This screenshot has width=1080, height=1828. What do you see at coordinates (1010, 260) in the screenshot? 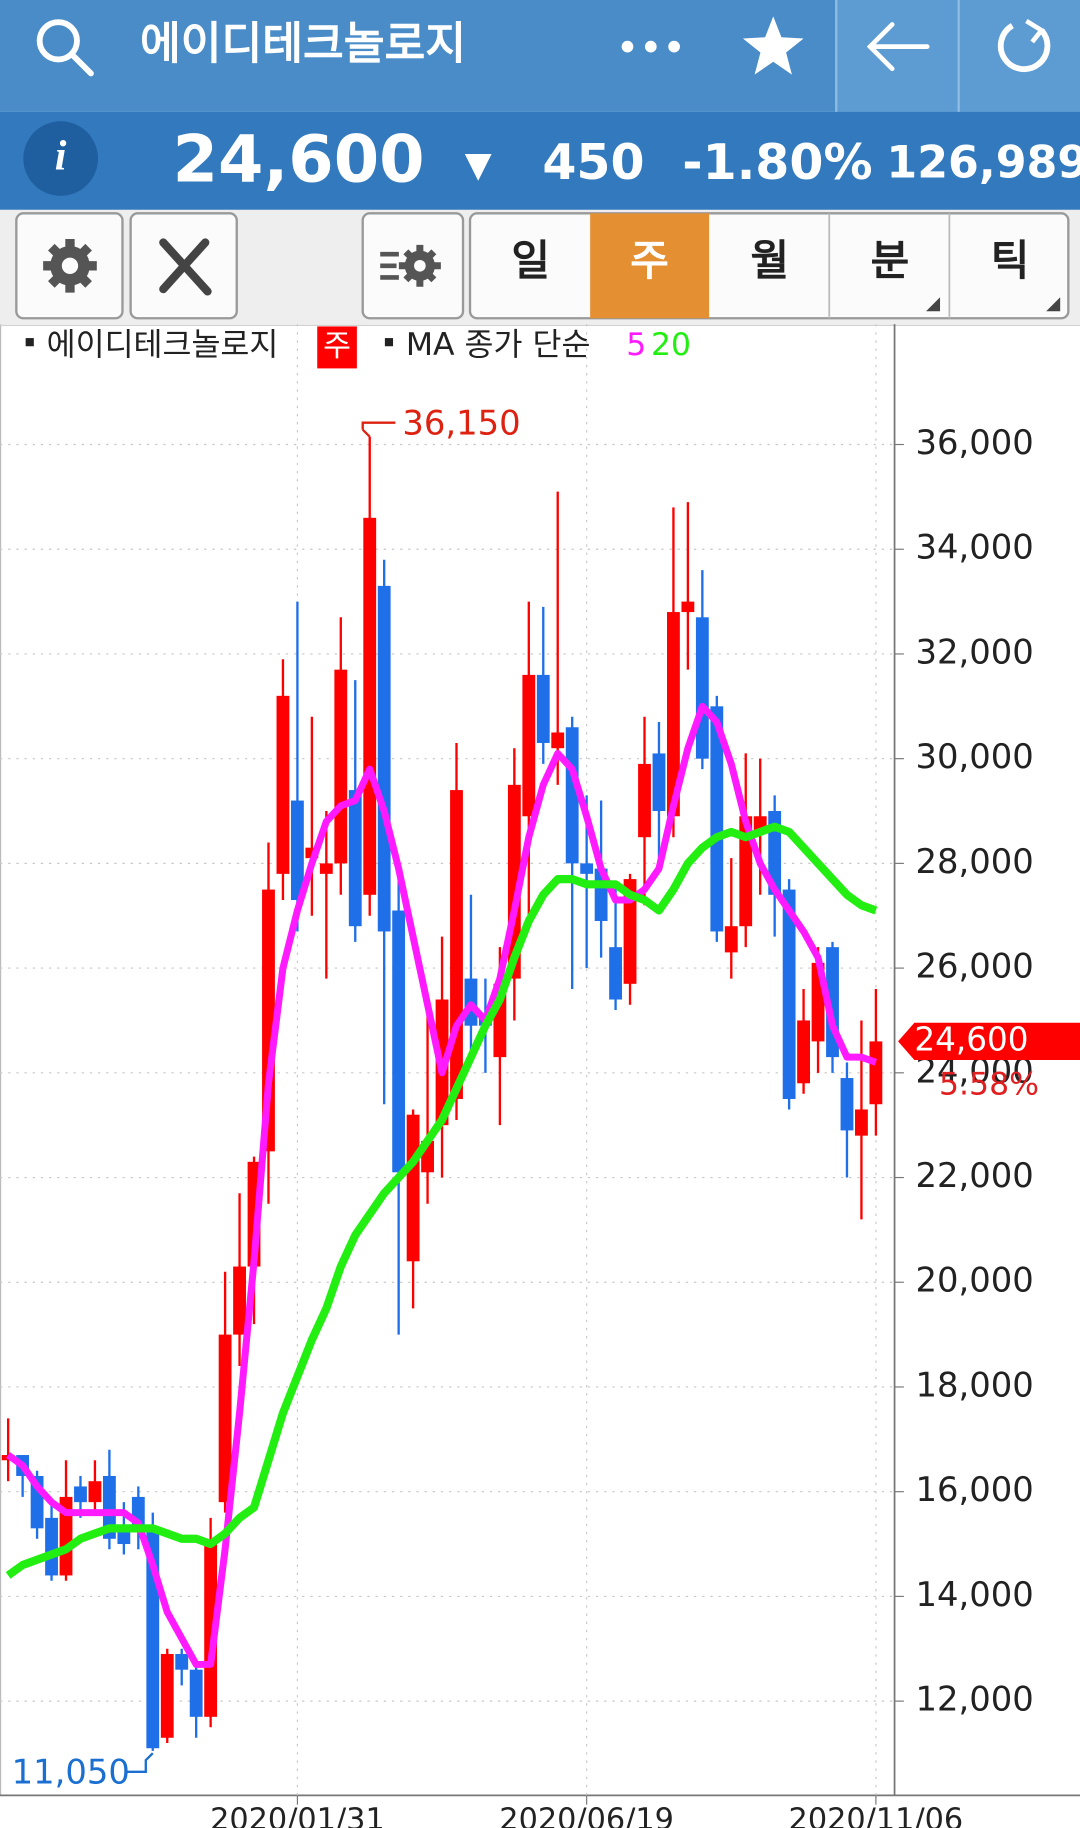
I see `tab: 틱` at bounding box center [1010, 260].